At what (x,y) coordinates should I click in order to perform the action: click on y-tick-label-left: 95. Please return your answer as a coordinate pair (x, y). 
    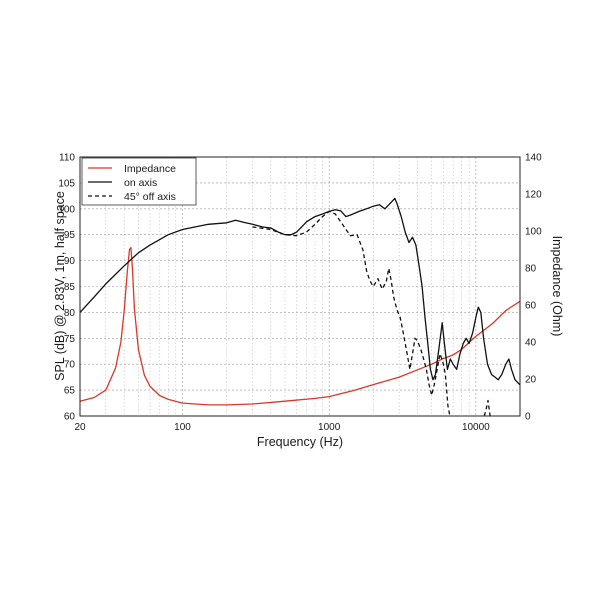
    Looking at the image, I should click on (70, 235).